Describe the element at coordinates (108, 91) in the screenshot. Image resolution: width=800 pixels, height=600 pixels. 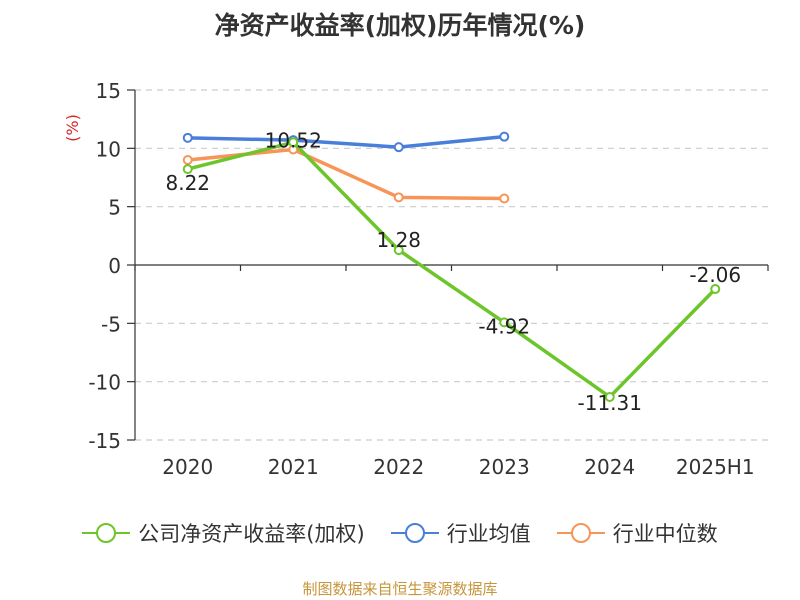
I see `y-tick-label: 15` at that location.